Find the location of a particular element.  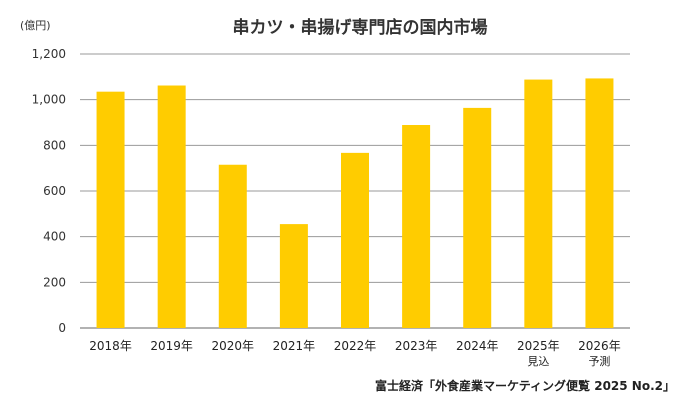

x-tick-note: 見込 is located at coordinates (538, 361).